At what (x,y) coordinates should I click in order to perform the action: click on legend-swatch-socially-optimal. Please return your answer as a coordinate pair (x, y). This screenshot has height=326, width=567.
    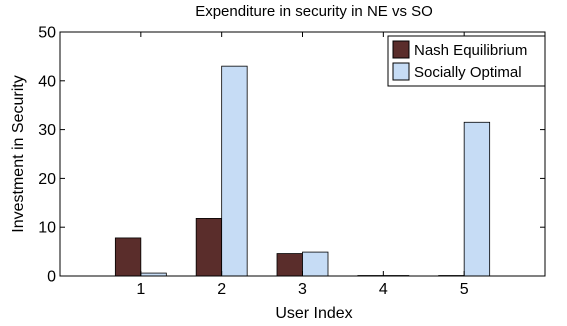
    Looking at the image, I should click on (401, 71).